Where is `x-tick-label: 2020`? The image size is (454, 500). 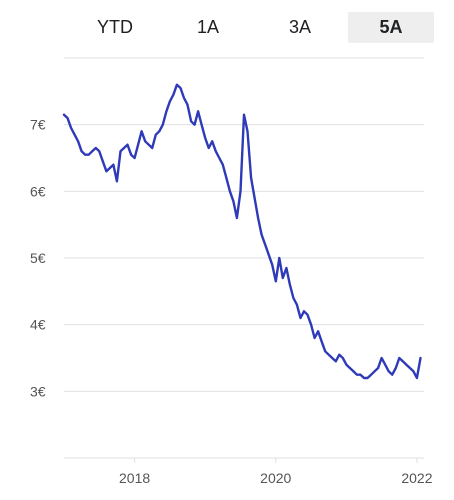 x-tick-label: 2020 is located at coordinates (275, 478).